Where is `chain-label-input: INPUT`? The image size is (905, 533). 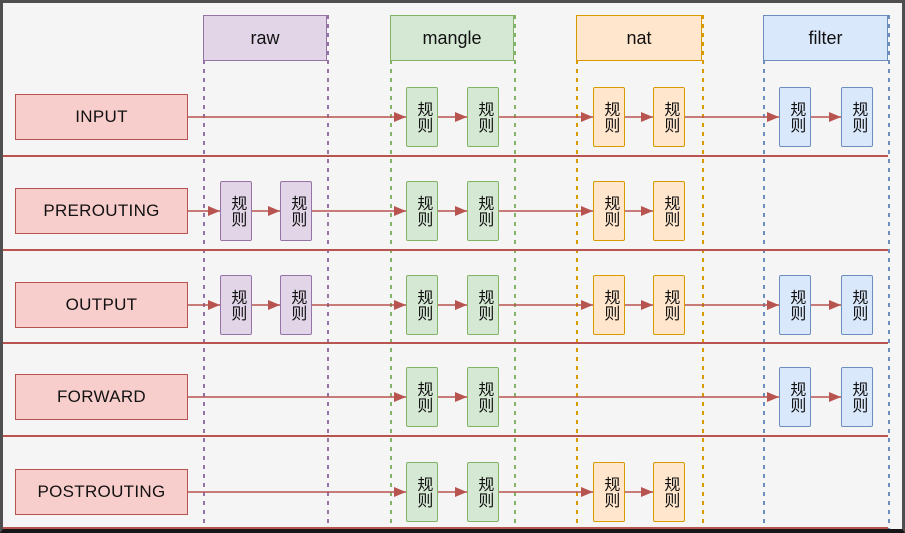
chain-label-input: INPUT is located at coordinates (101, 117).